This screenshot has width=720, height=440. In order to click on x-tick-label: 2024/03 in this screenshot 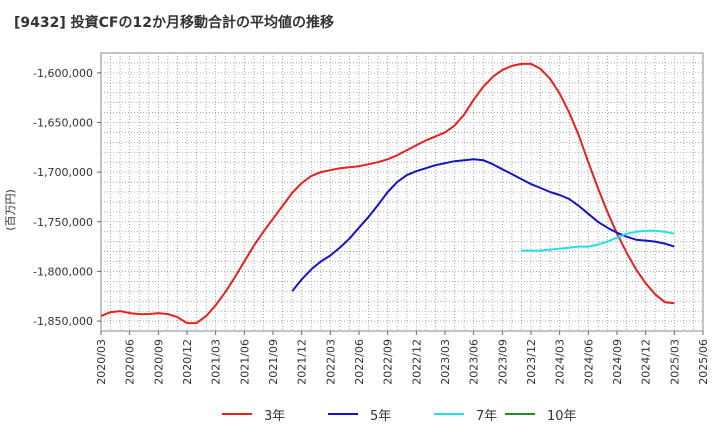, I will do `click(560, 362)`.